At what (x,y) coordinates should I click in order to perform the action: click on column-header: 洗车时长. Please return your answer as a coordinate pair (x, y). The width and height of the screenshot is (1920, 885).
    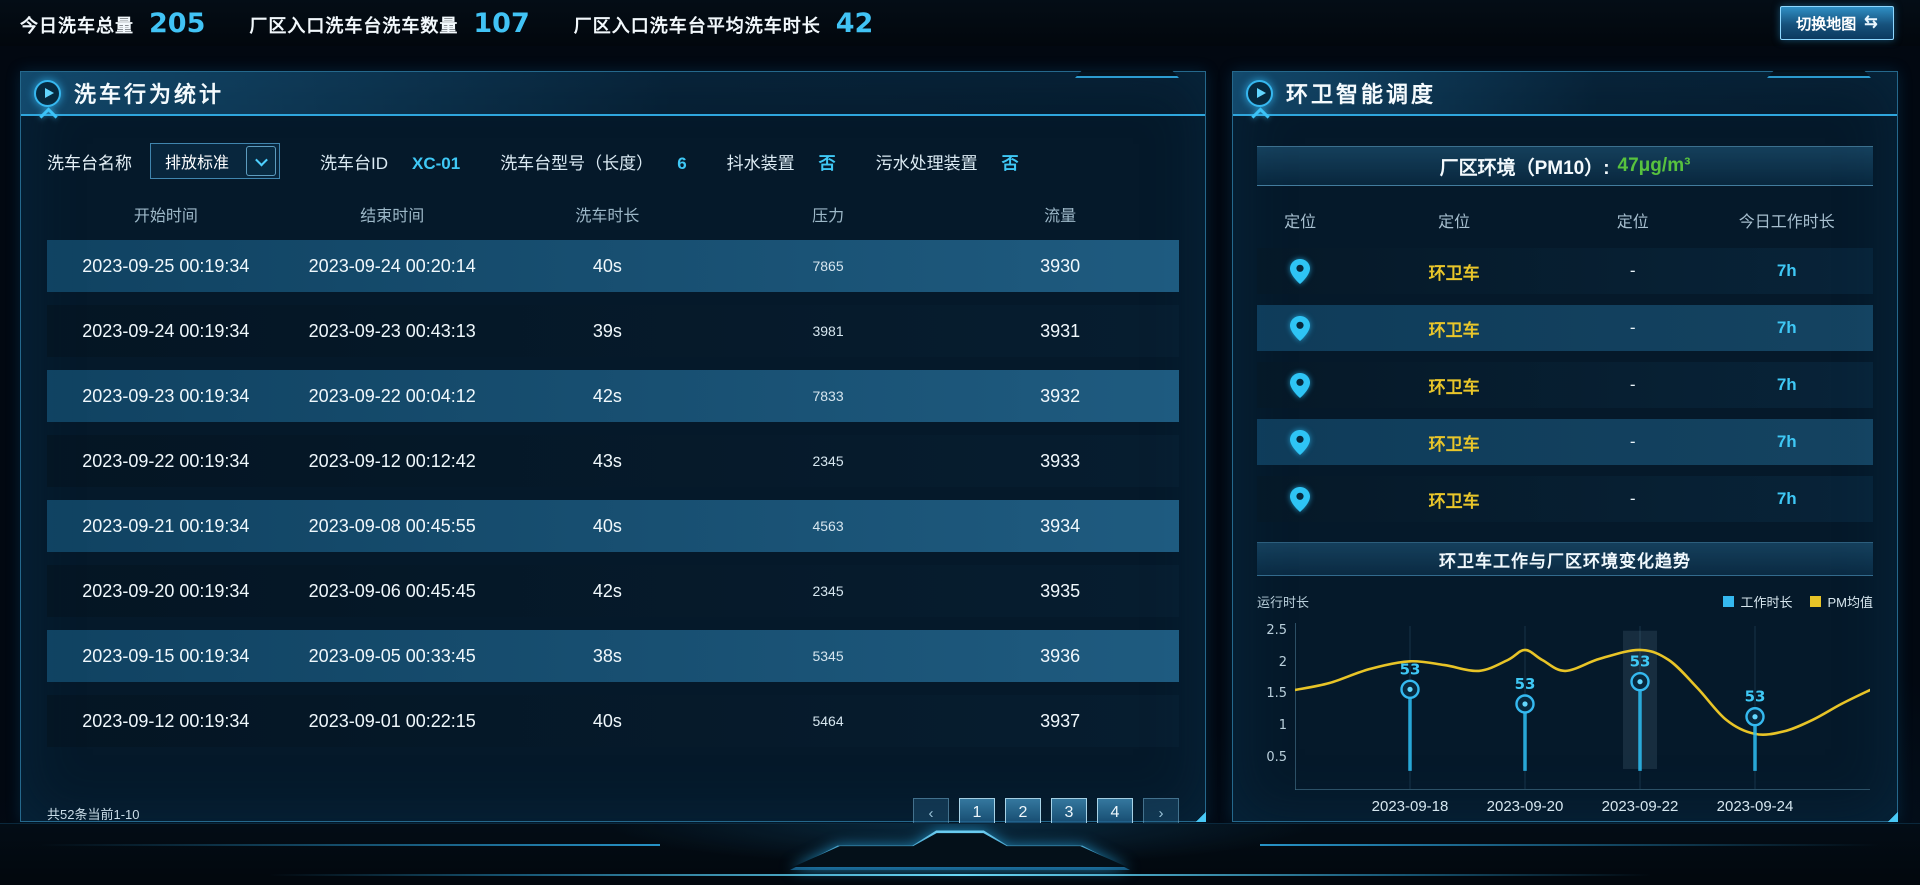
    Looking at the image, I should click on (607, 216).